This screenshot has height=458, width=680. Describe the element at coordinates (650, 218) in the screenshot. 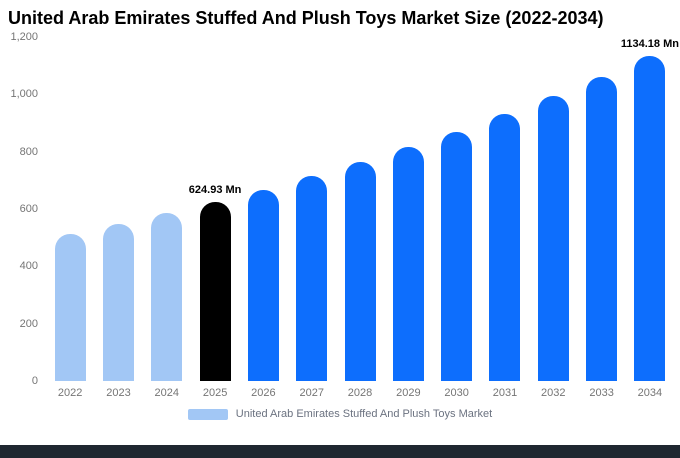

I see `bar-2034` at that location.